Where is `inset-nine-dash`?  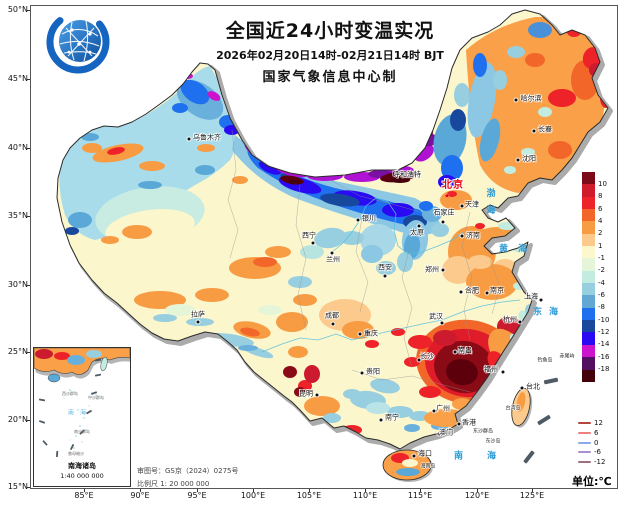
inset-nine-dash is located at coordinates (70, 408).